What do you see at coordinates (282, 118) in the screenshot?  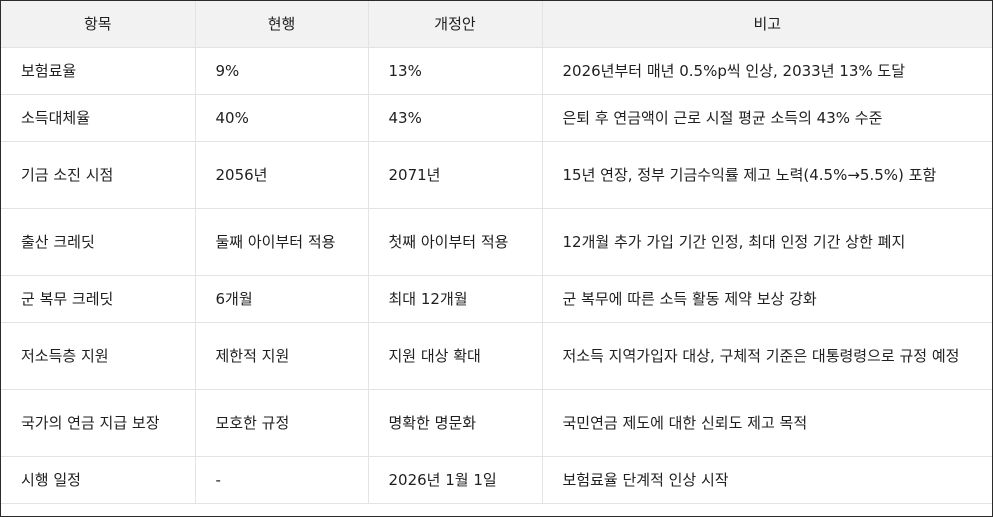 I see `cell-current: 40%` at bounding box center [282, 118].